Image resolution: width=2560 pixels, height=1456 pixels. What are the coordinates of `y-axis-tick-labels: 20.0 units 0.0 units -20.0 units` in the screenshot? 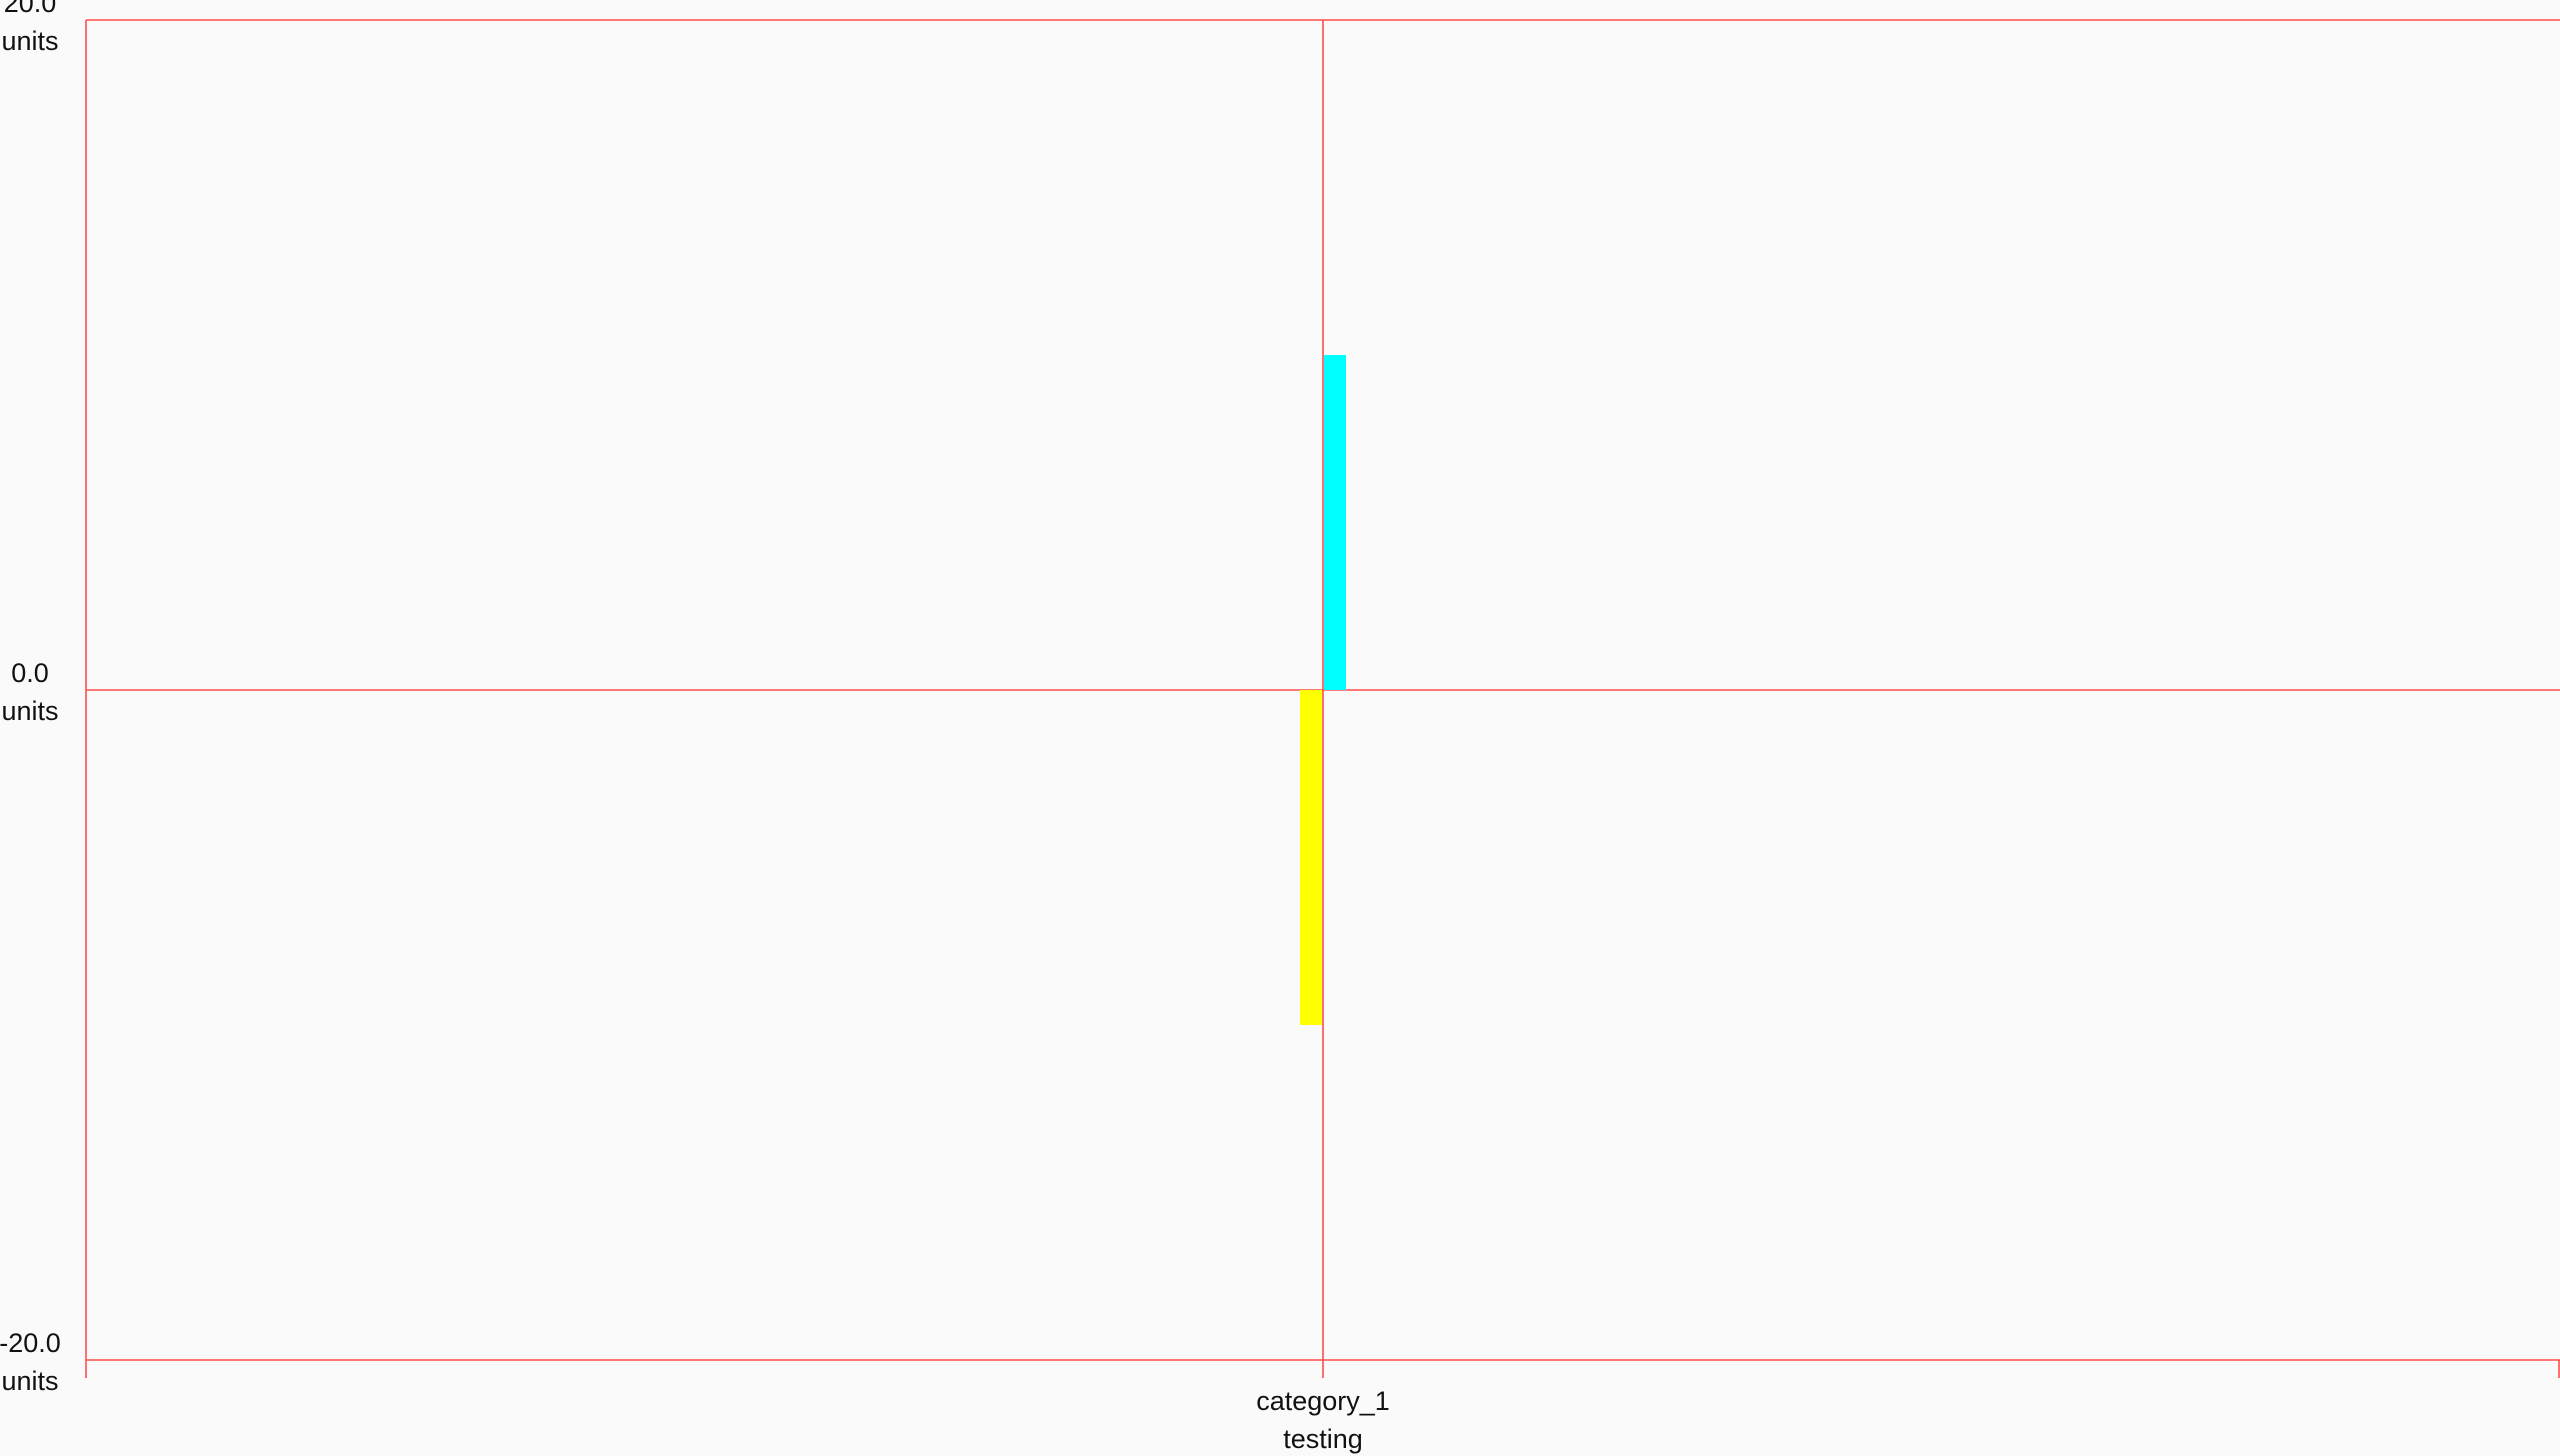 It's located at (30, 698).